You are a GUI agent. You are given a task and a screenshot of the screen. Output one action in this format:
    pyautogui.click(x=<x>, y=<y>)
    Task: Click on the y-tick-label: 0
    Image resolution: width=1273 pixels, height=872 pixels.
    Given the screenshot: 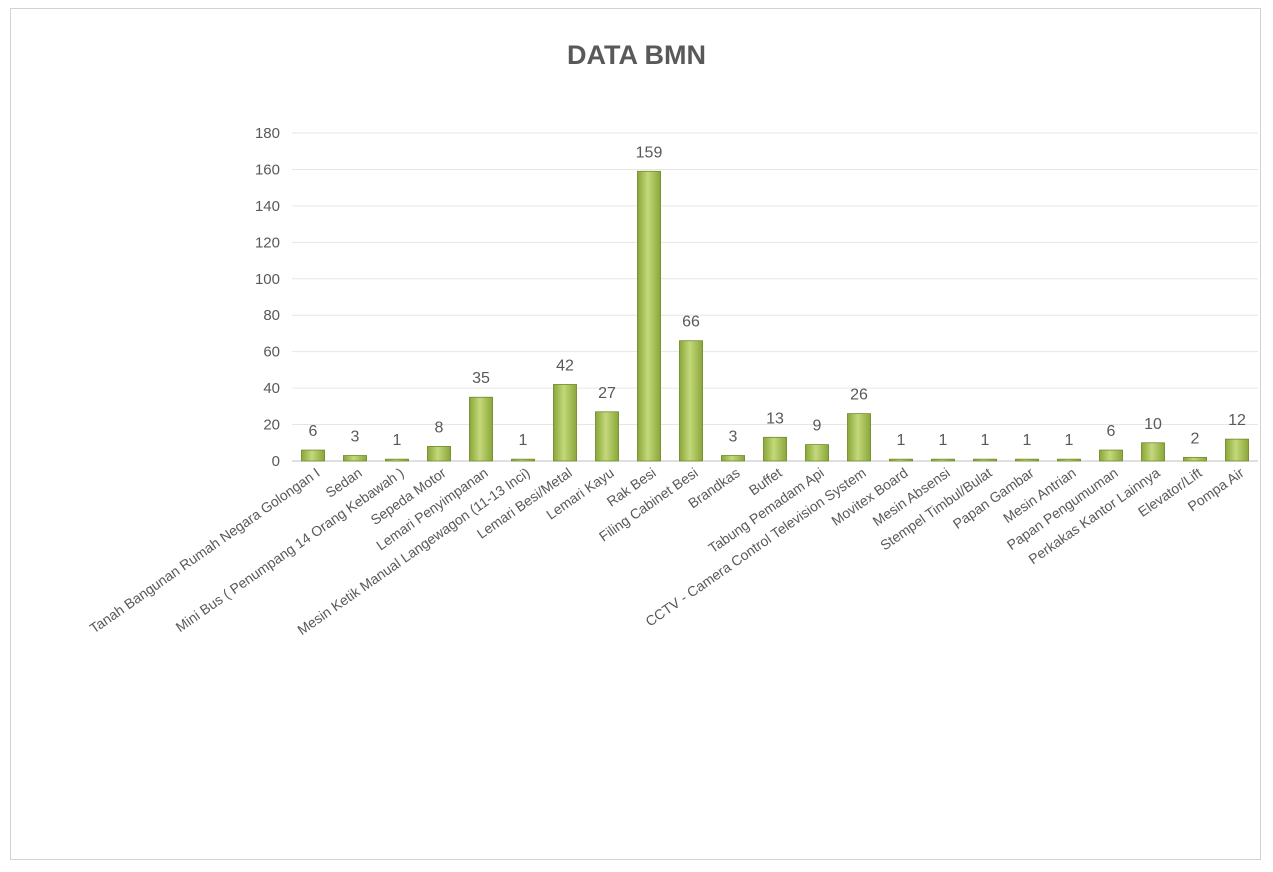 What is the action you would take?
    pyautogui.click(x=276, y=461)
    